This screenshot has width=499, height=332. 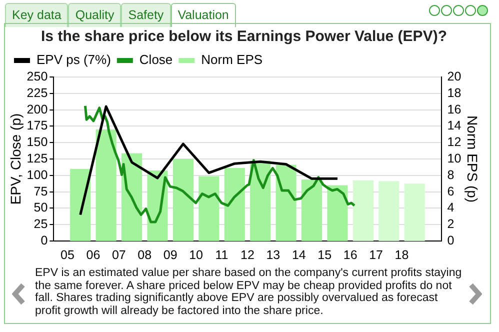 I want to click on y2-tick-label: 8, so click(x=450, y=175).